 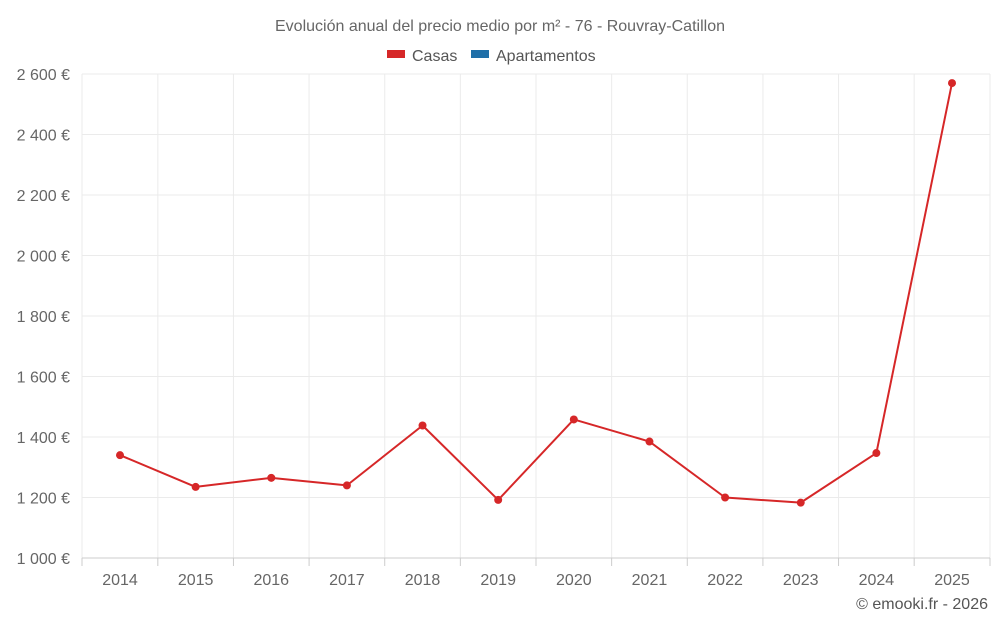 What do you see at coordinates (546, 56) in the screenshot?
I see `legend-label-apartamentos: Apartamentos` at bounding box center [546, 56].